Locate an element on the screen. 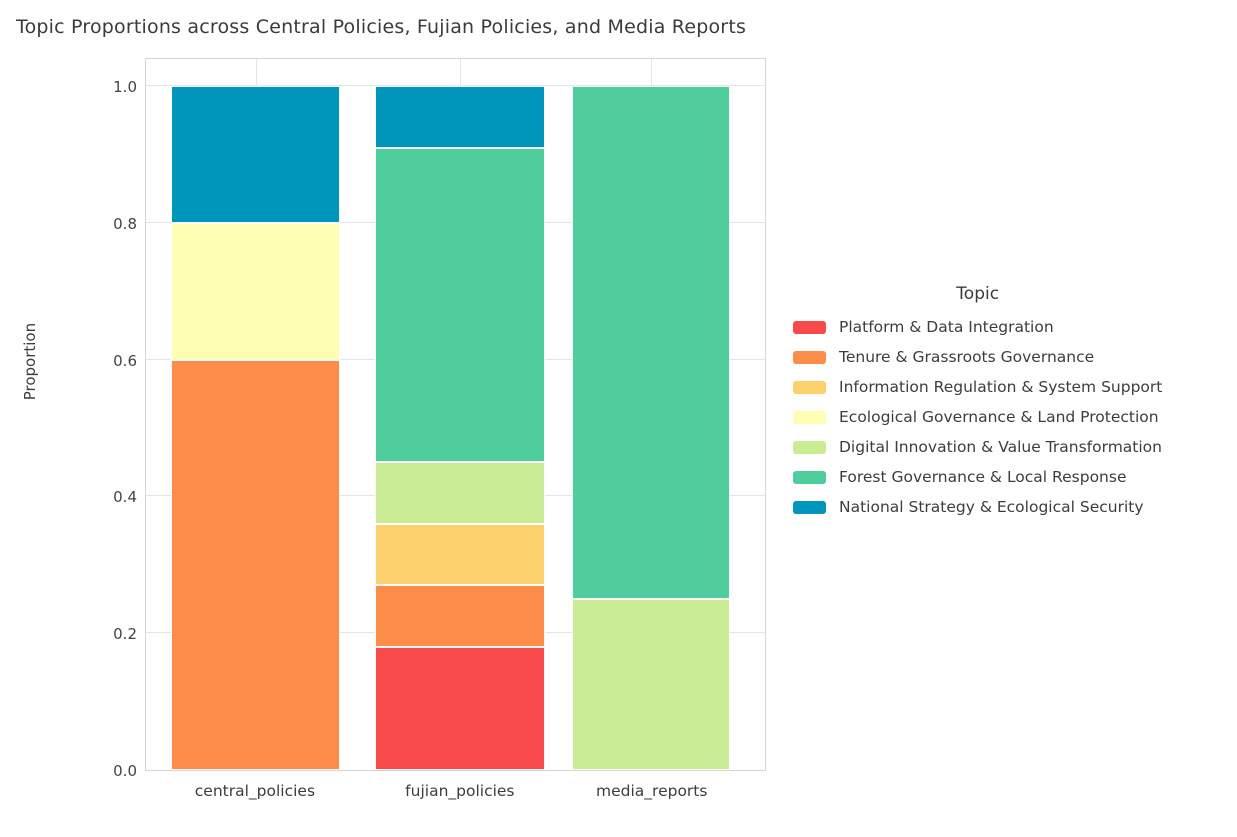 This screenshot has height=837, width=1237. legend-item: Platform & Data Integration is located at coordinates (977, 327).